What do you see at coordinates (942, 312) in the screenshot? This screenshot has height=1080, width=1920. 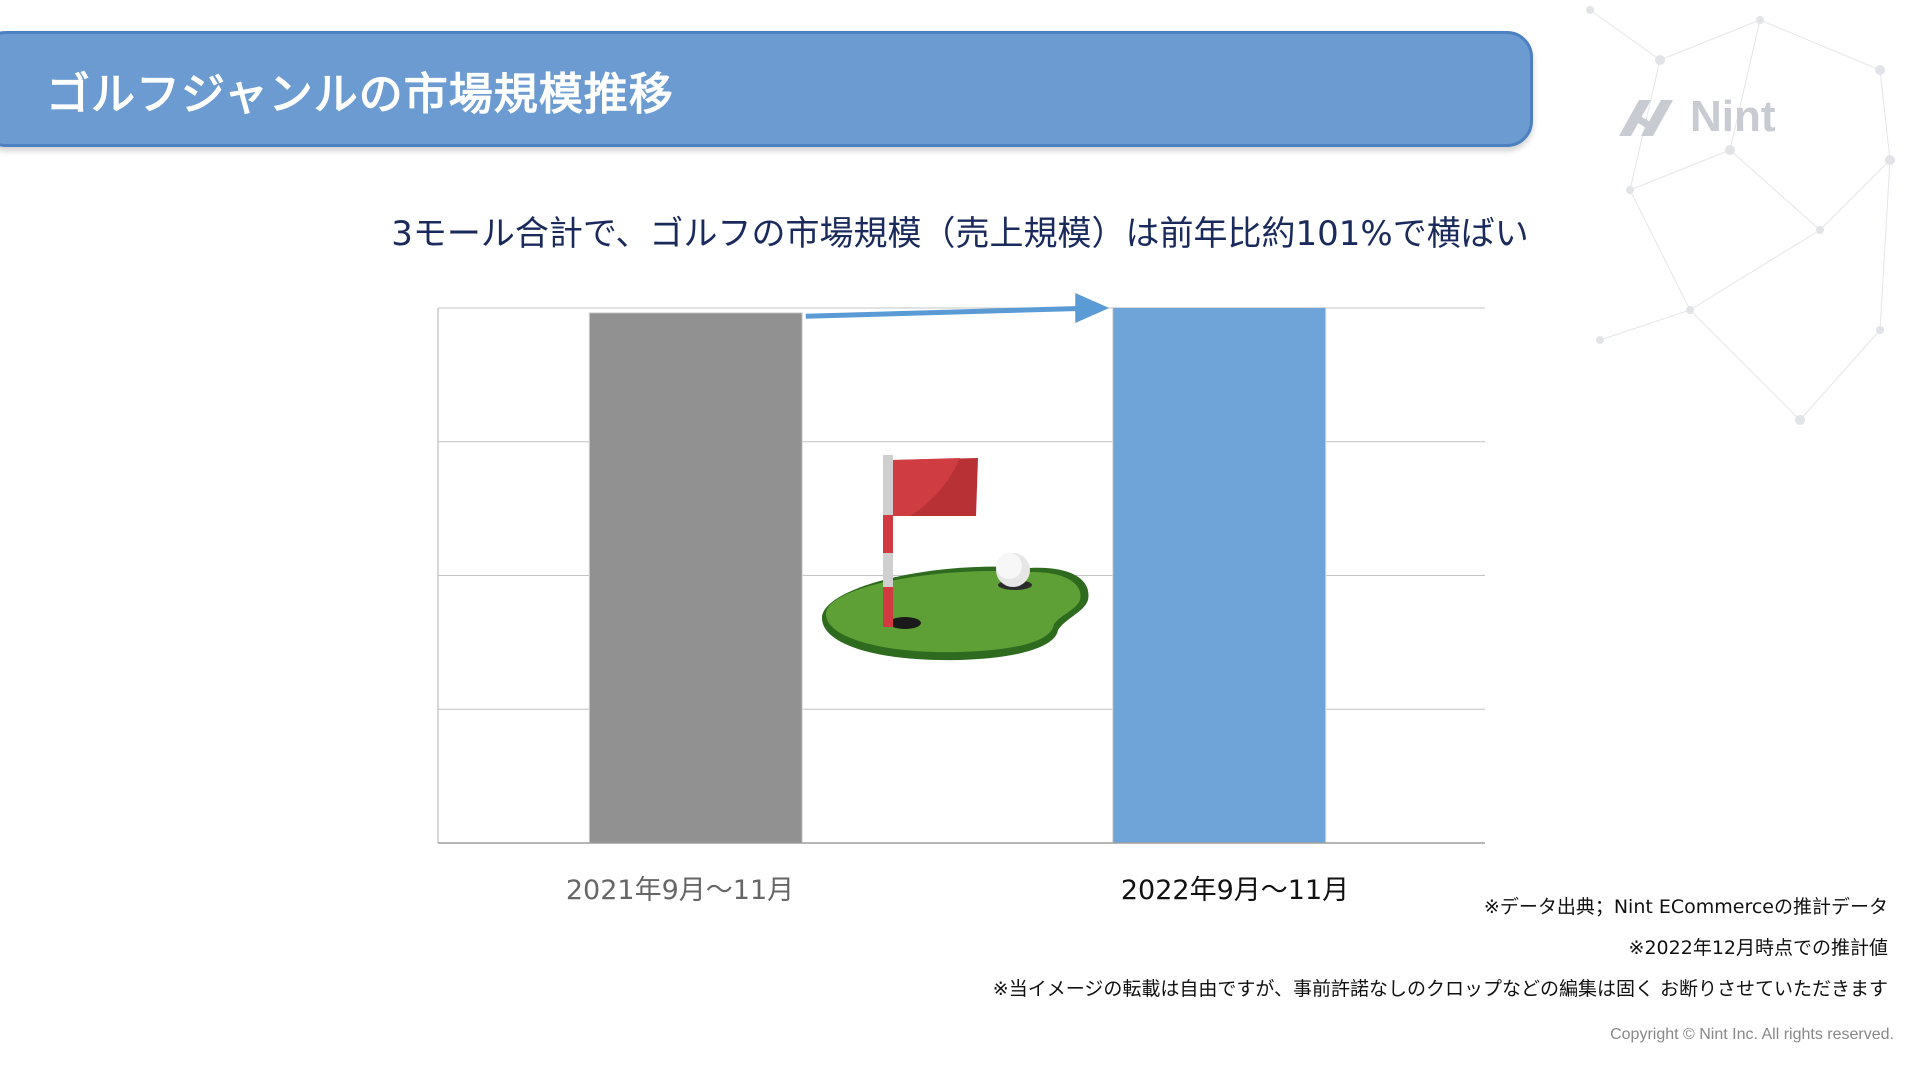 I see `arrow-shaft` at bounding box center [942, 312].